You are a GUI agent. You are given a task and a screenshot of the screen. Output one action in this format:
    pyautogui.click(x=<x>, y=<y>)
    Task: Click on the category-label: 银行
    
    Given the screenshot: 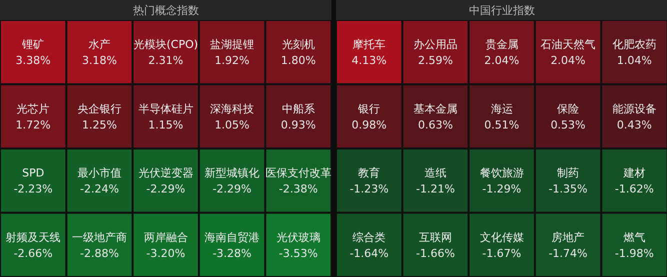 What is the action you would take?
    pyautogui.click(x=368, y=109)
    